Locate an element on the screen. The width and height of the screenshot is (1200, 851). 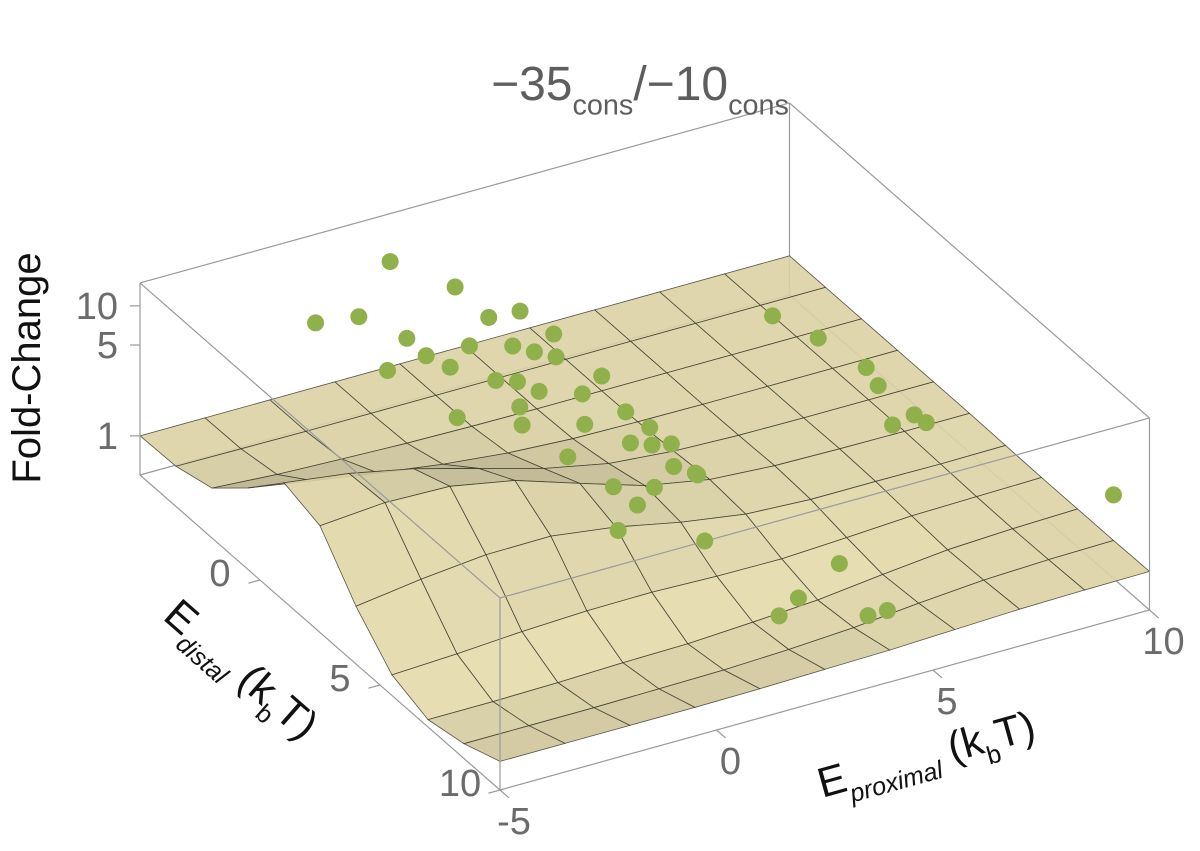
z-tick-label: 5 is located at coordinates (107, 346).